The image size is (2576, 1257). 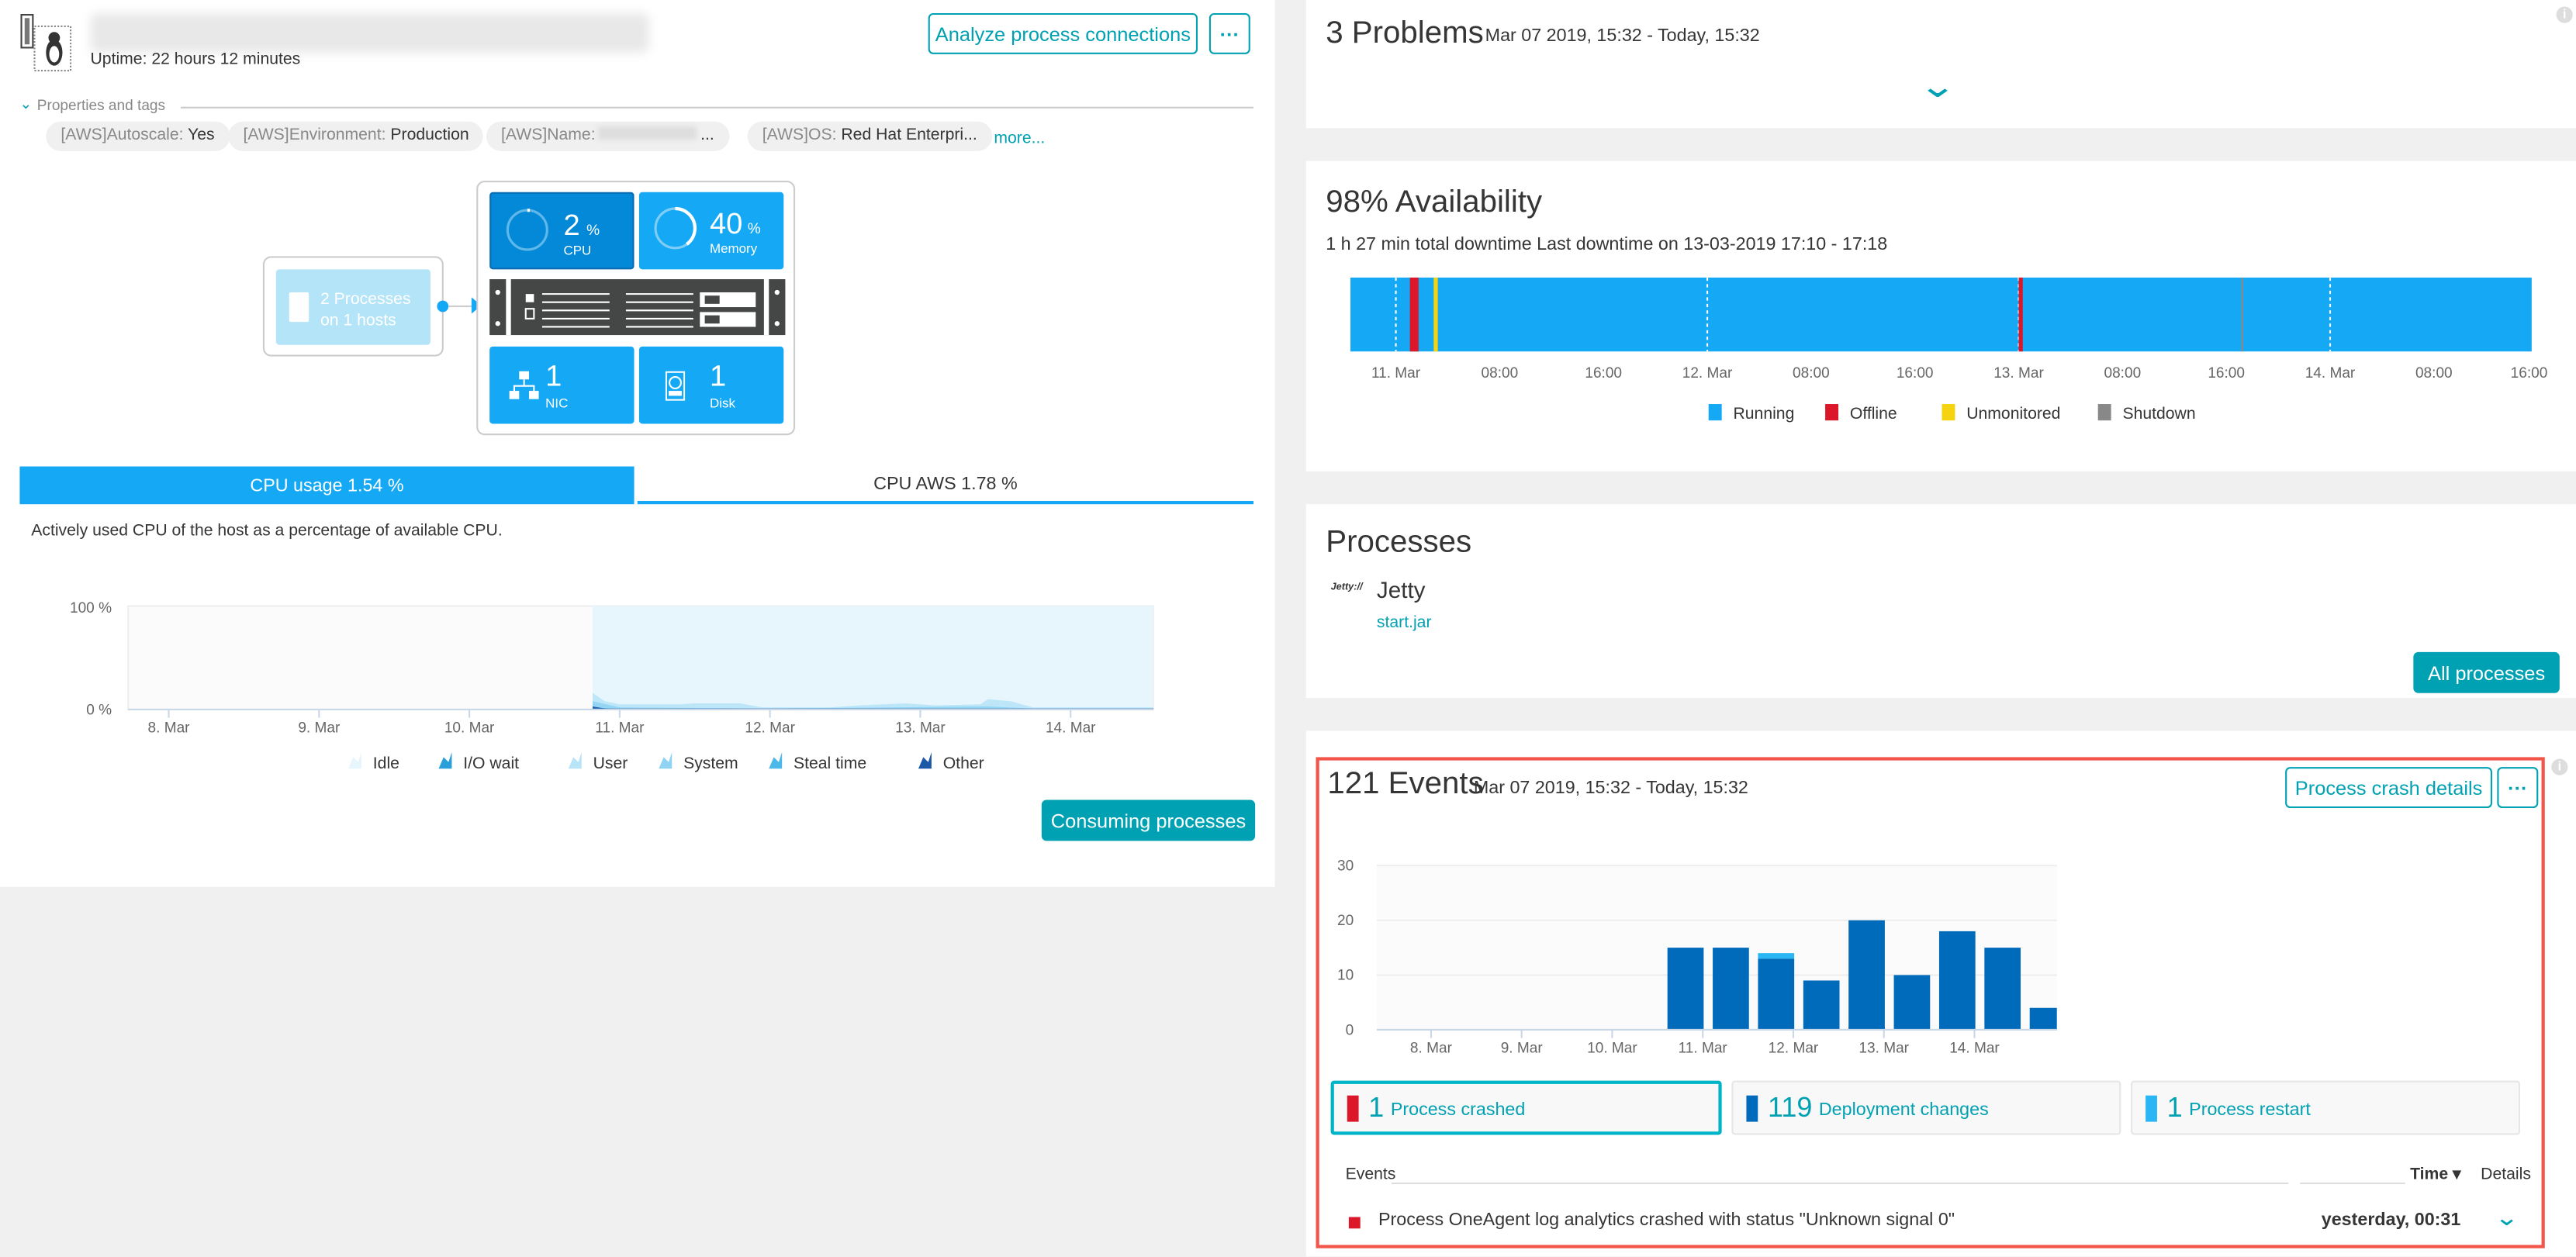 I want to click on legend-label: Unmonitored, so click(x=2013, y=414).